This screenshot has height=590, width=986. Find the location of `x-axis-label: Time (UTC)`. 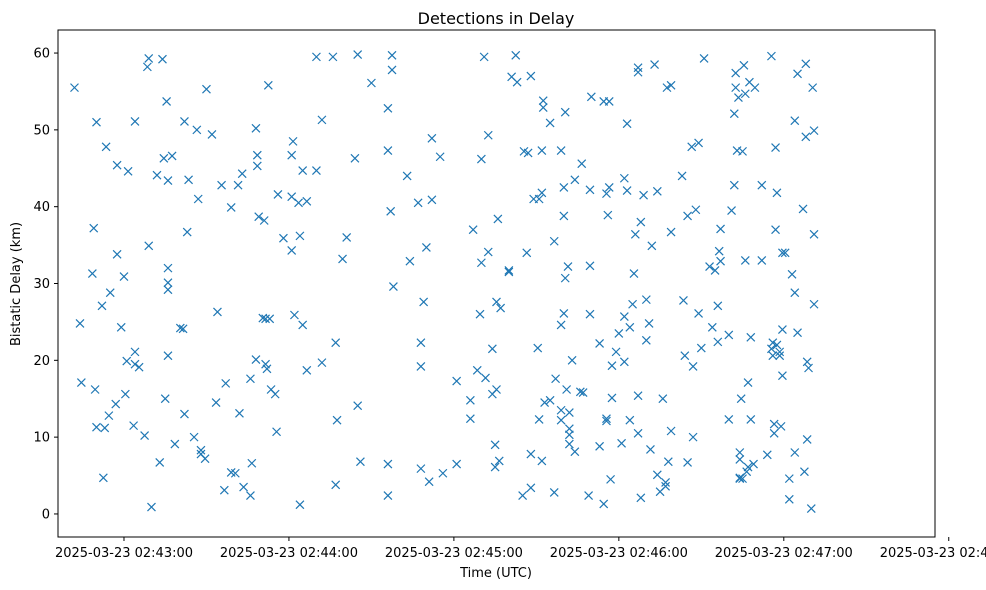

x-axis-label: Time (UTC) is located at coordinates (495, 573).